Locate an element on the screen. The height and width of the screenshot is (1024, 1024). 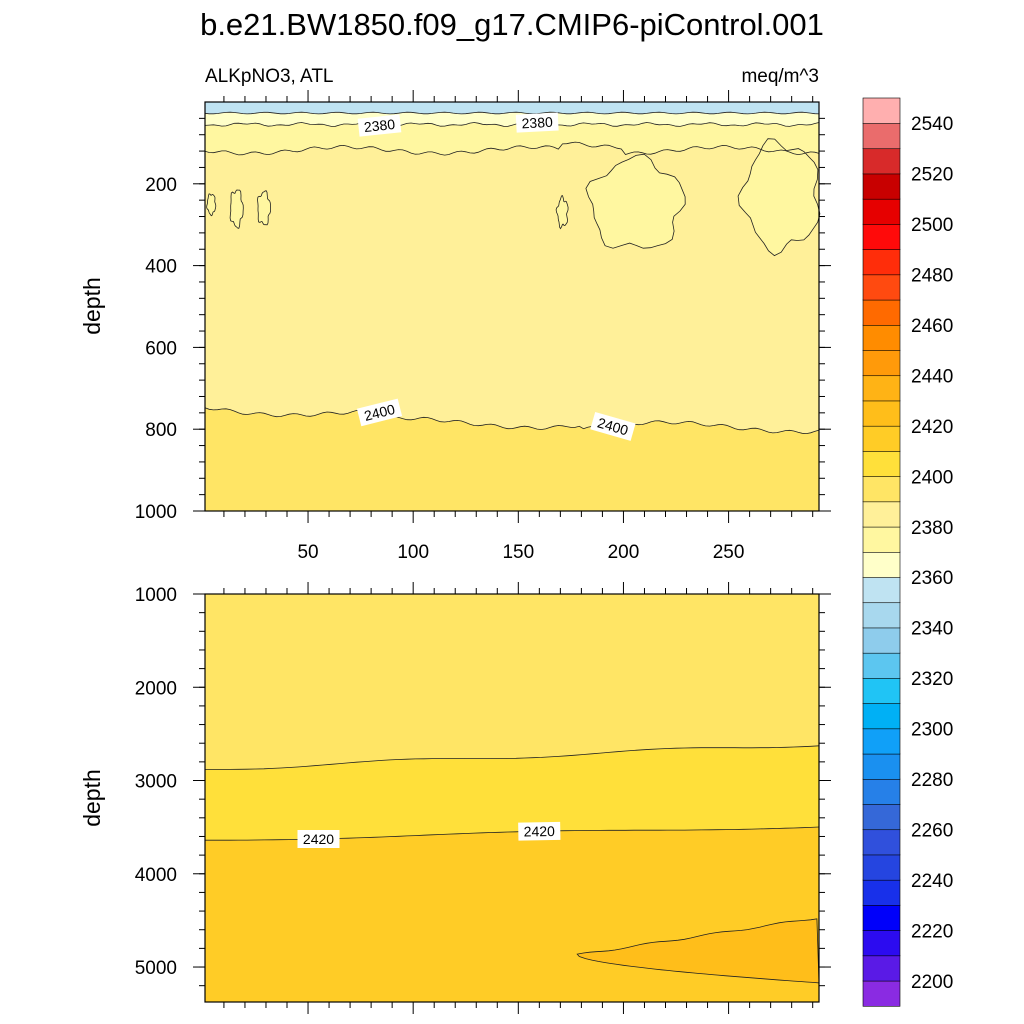
y-tick-label: 4000 is located at coordinates (156, 875).